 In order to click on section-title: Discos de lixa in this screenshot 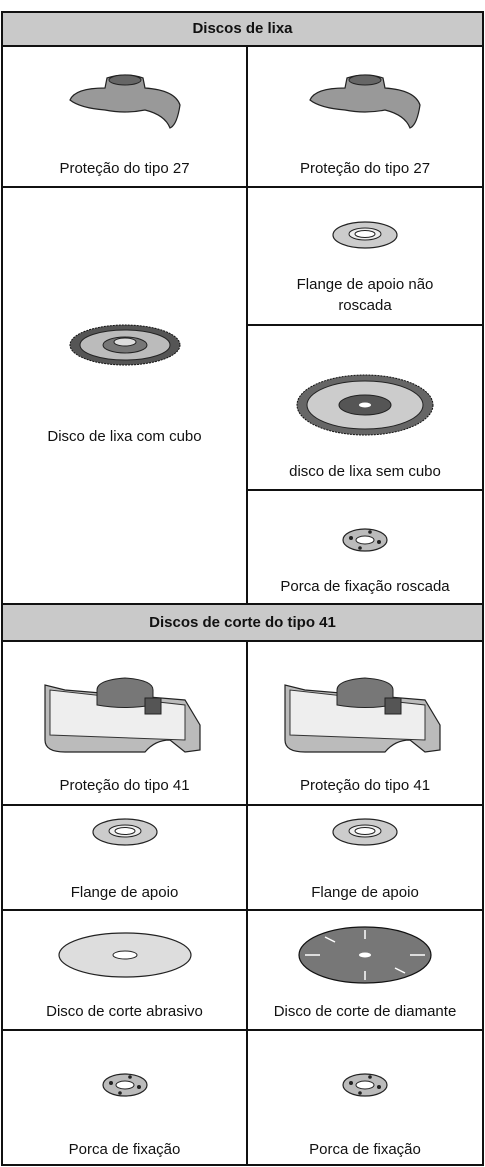, I will do `click(242, 28)`.